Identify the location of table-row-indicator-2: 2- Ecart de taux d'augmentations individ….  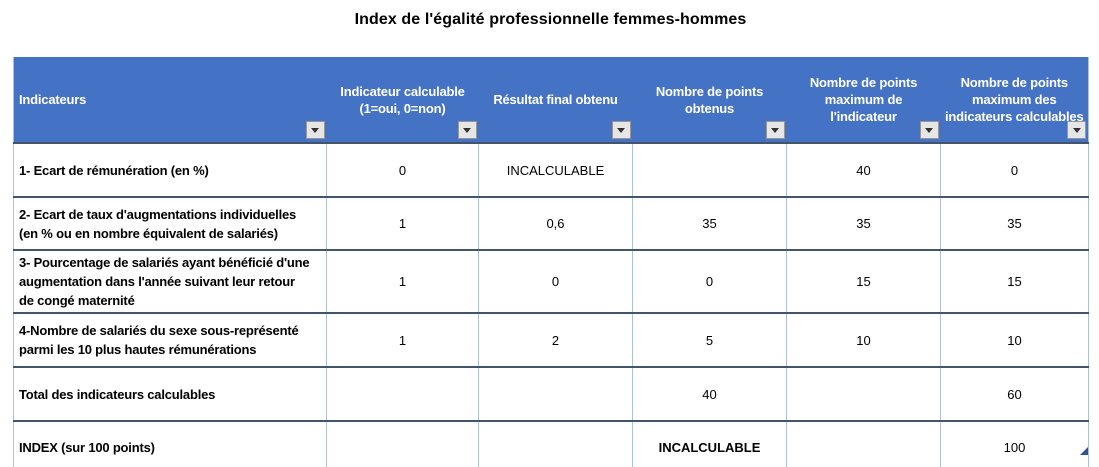
(551, 223).